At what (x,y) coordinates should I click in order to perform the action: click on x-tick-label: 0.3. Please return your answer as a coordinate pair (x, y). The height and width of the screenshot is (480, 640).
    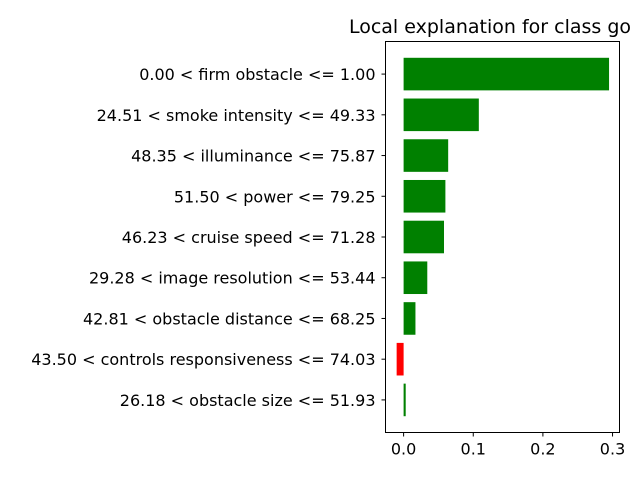
    Looking at the image, I should click on (612, 449).